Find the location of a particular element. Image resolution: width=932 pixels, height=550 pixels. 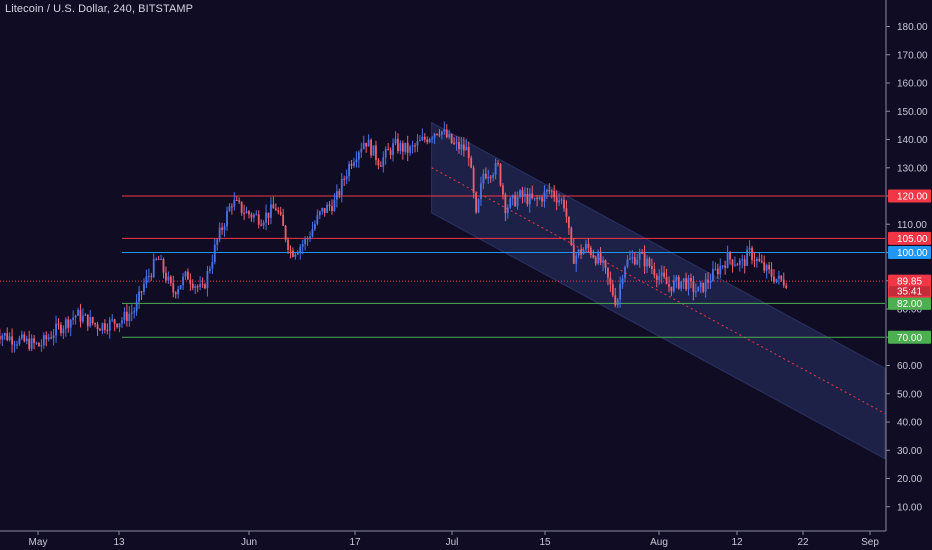

x-tick-label: May is located at coordinates (38, 542).